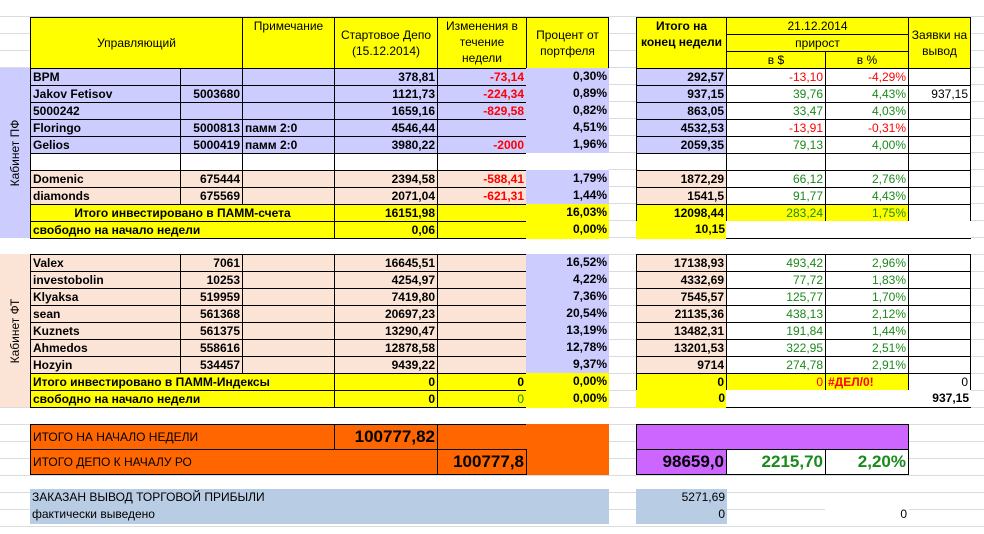 The width and height of the screenshot is (984, 534). I want to click on start-depo: 12878,58, so click(386, 348).